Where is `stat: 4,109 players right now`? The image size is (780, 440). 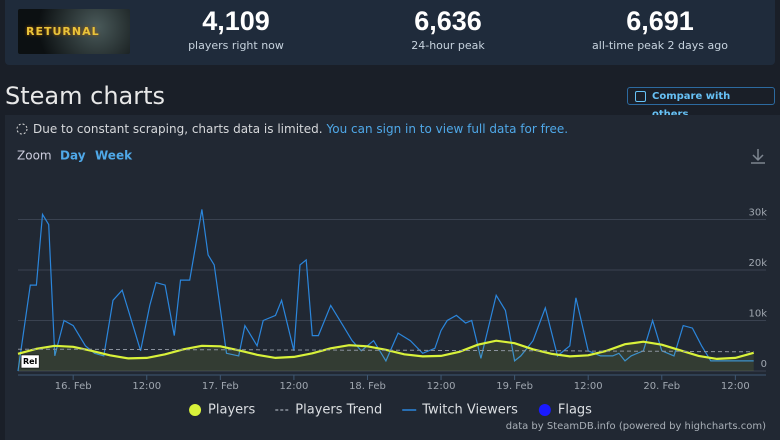 stat: 4,109 players right now is located at coordinates (236, 29).